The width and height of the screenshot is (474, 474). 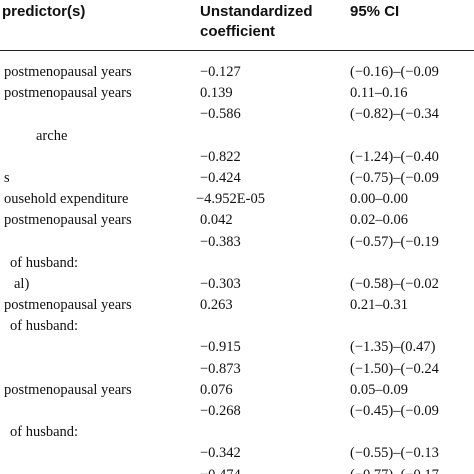 I want to click on coefficient-cell: 0.042, so click(x=216, y=220).